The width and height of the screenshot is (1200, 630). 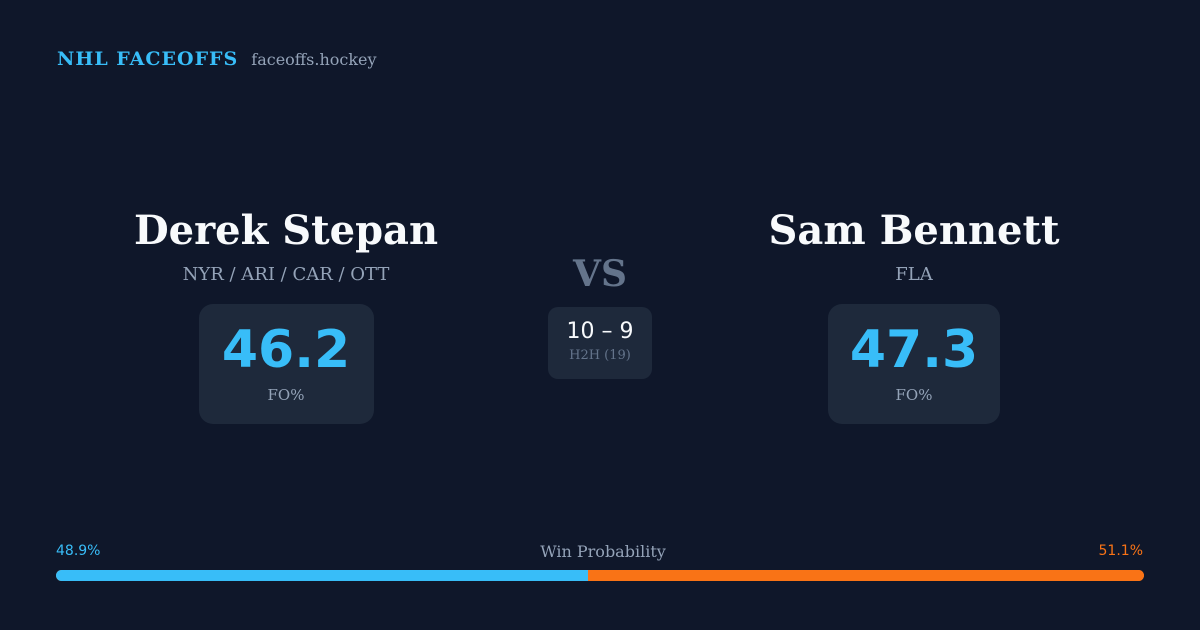 What do you see at coordinates (1120, 551) in the screenshot?
I see `win-probability-right: 51.1%` at bounding box center [1120, 551].